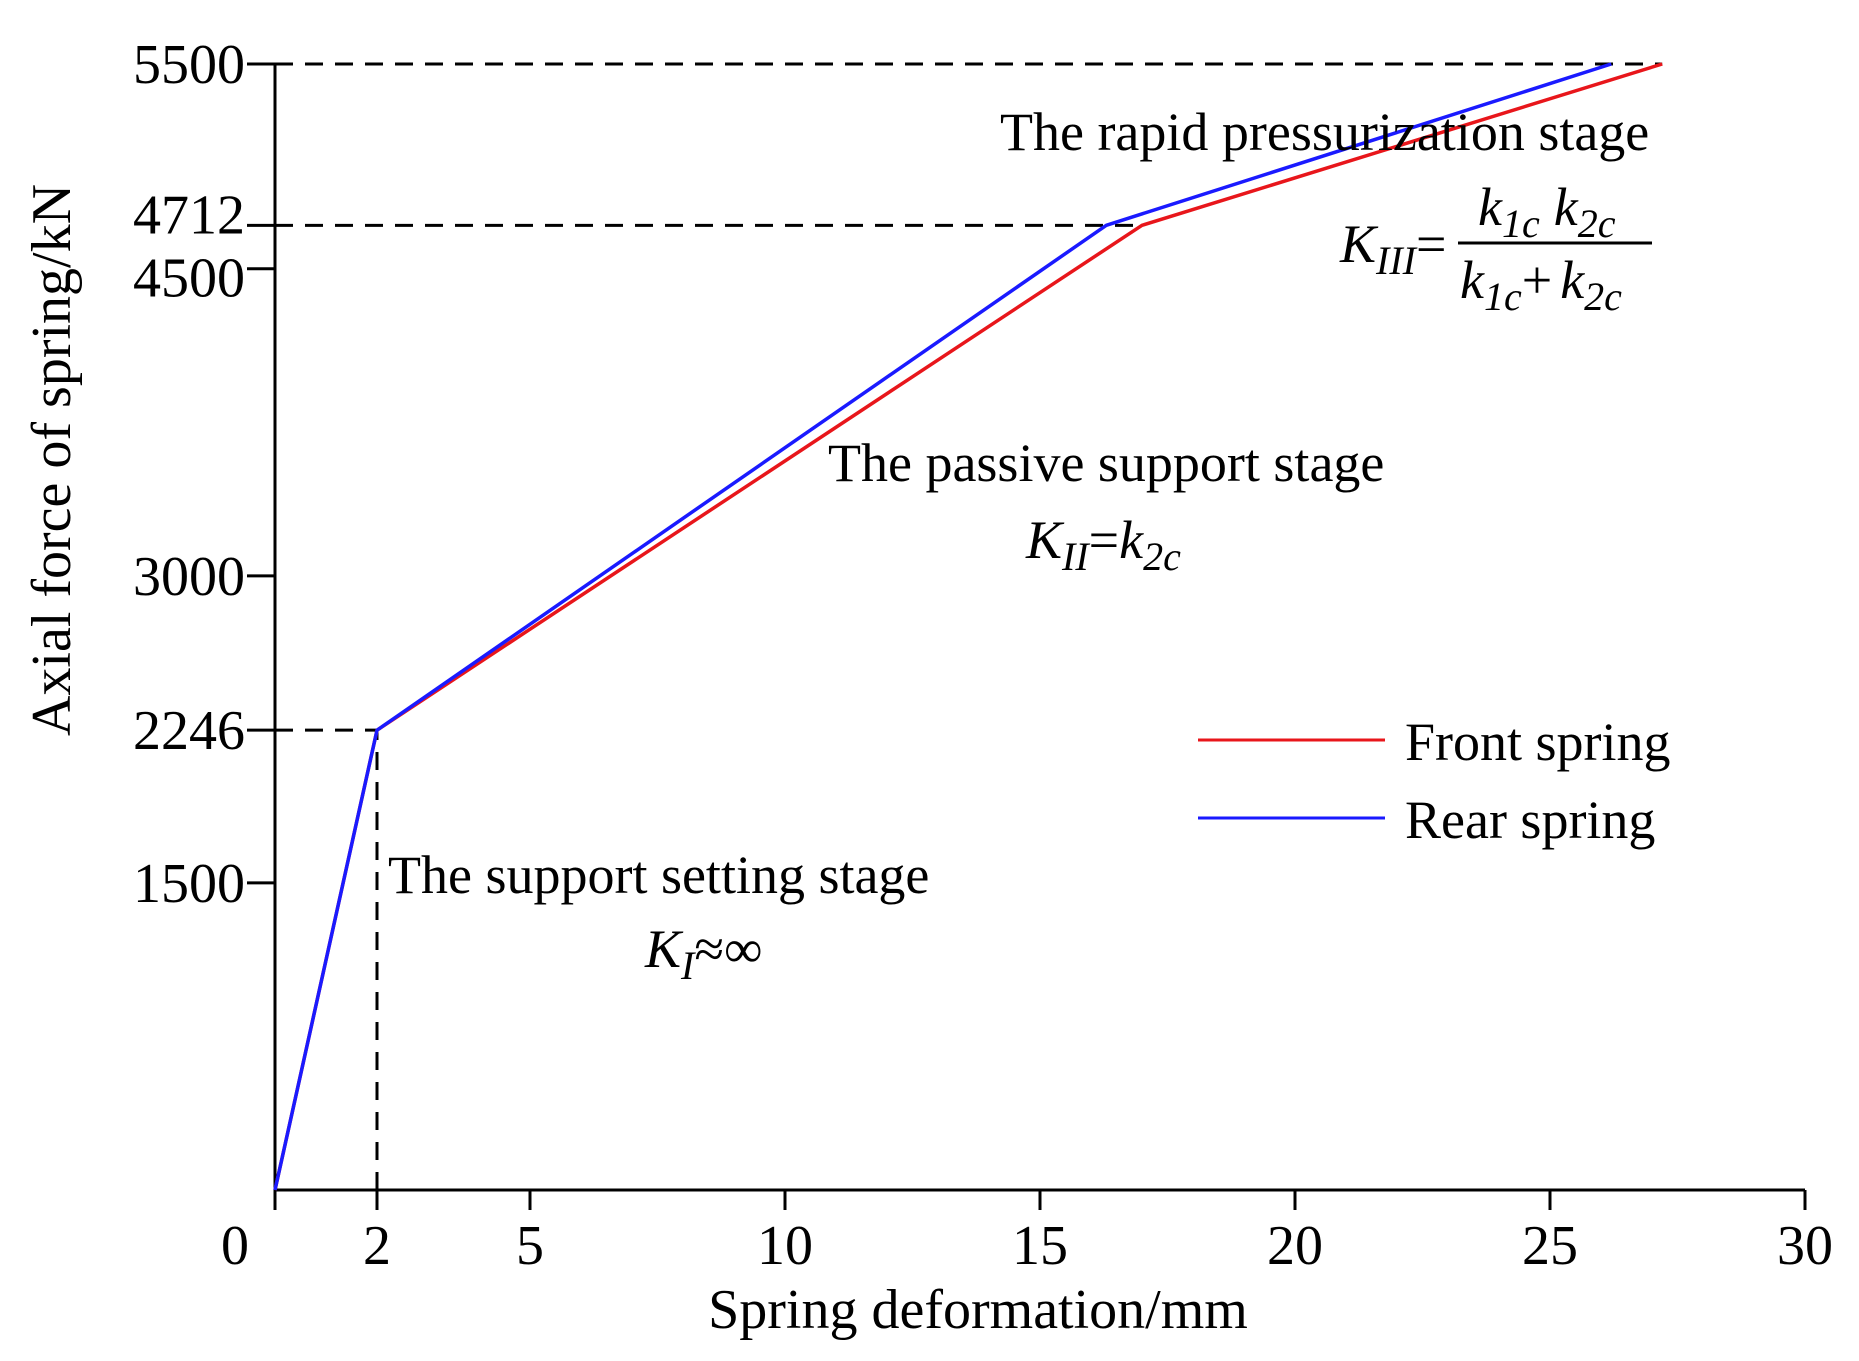  I want to click on x-tick-label: 30, so click(1805, 1246).